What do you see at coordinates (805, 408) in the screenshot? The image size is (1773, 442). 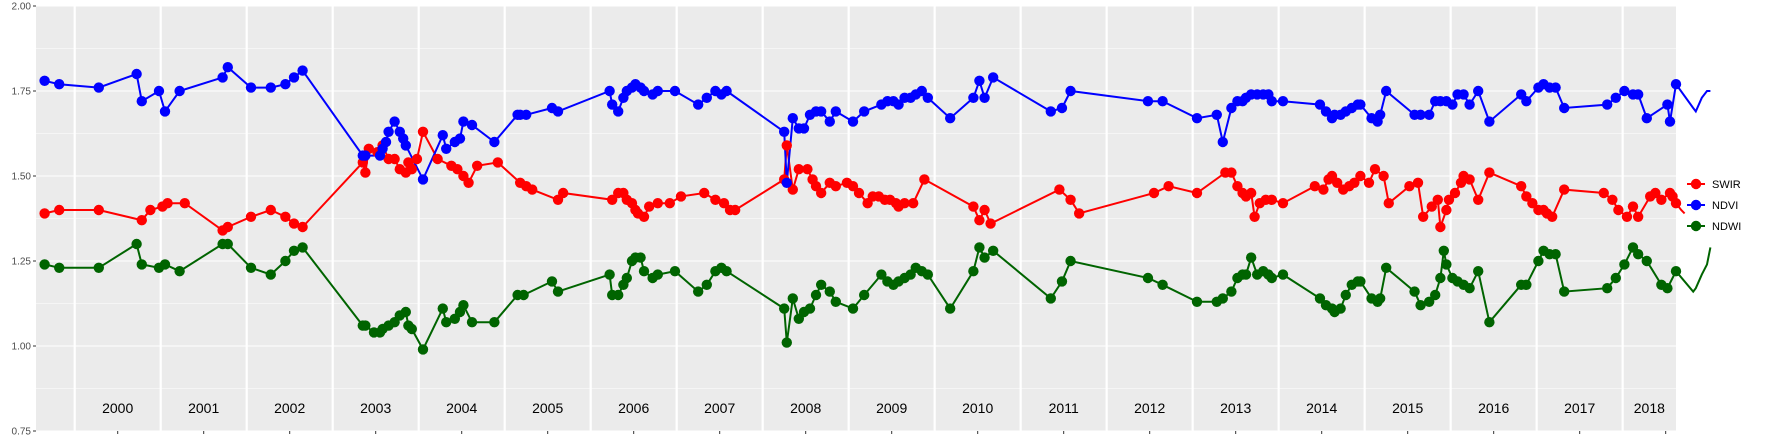 I see `year-label: 2008` at bounding box center [805, 408].